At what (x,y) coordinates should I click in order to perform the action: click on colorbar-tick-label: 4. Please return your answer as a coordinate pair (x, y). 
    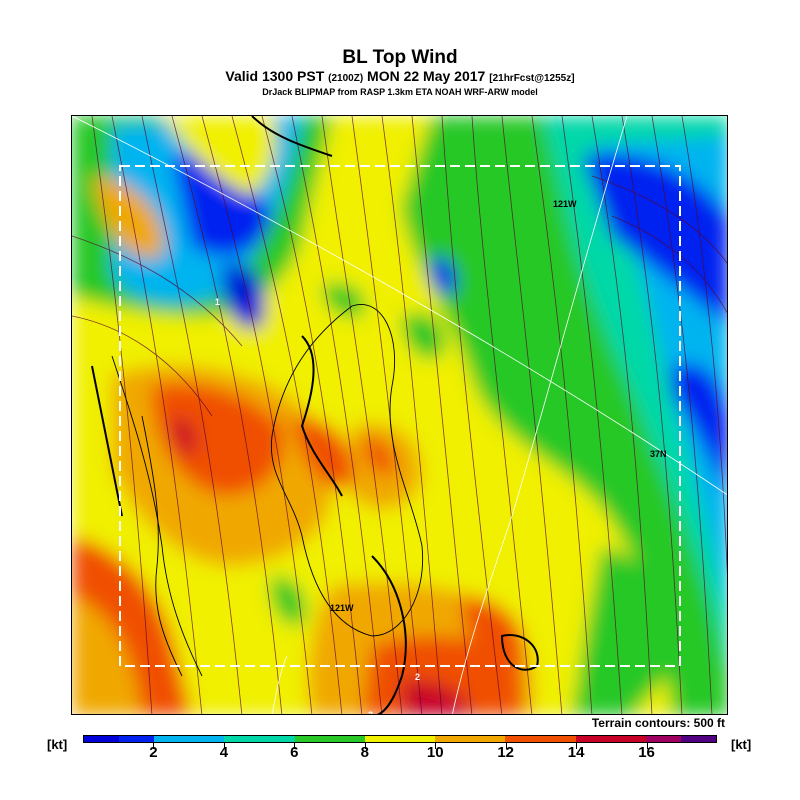
    Looking at the image, I should click on (224, 752).